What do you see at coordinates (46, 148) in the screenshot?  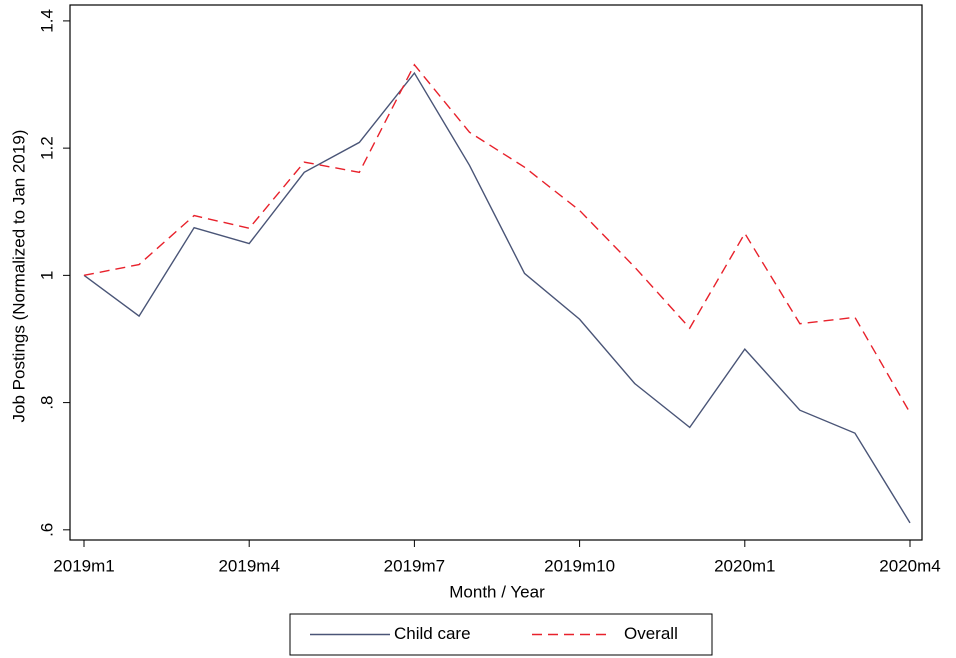 I see `y-tick-label: 1.2` at bounding box center [46, 148].